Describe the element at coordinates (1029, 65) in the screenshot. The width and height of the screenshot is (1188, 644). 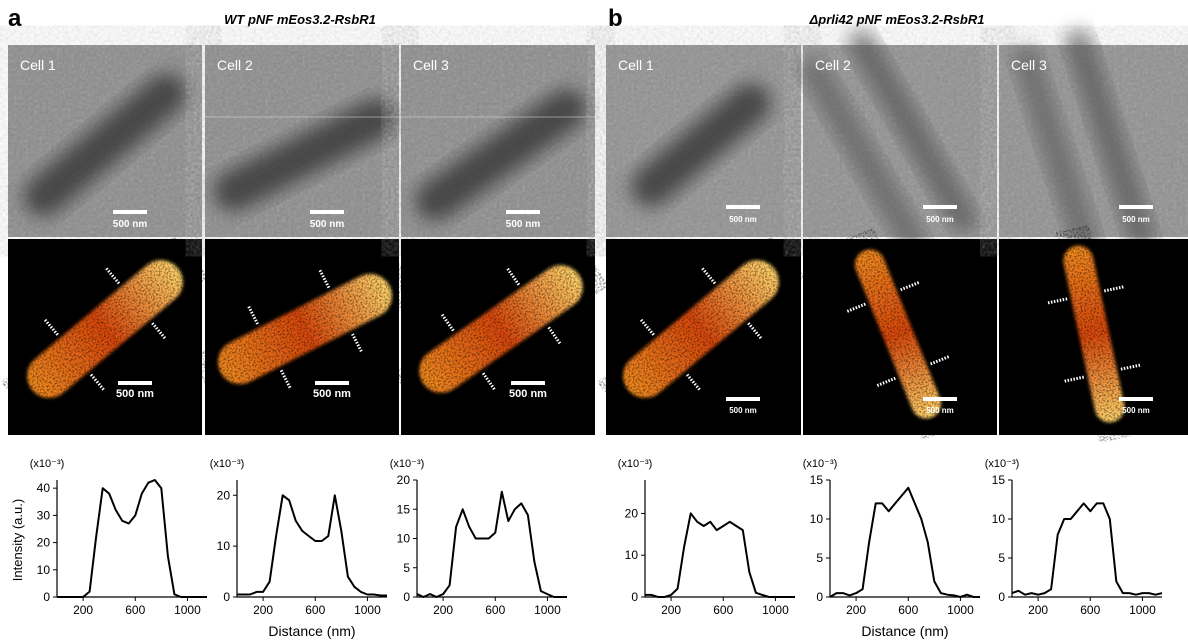
I see `cell-name: Cell 3` at that location.